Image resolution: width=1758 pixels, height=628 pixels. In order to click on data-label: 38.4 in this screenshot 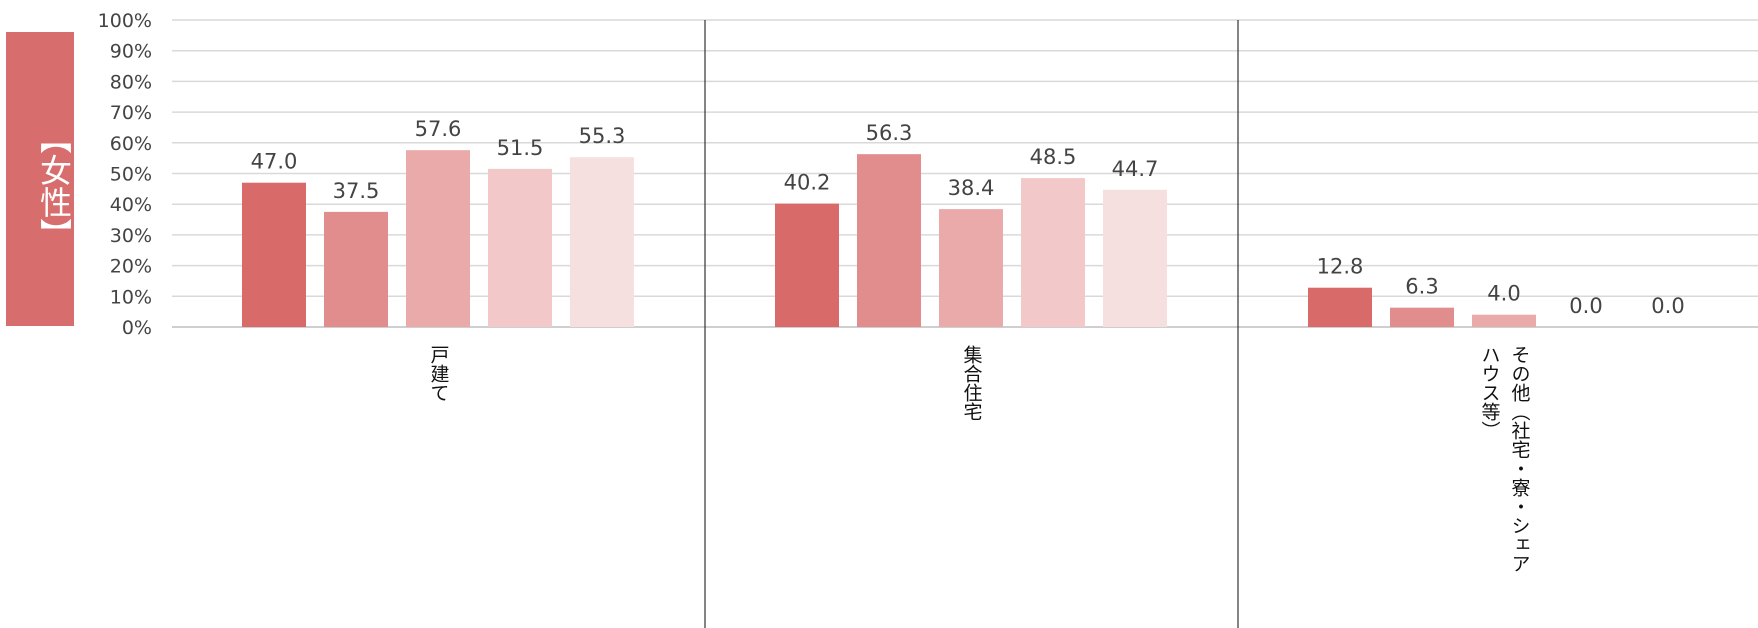, I will do `click(971, 188)`.